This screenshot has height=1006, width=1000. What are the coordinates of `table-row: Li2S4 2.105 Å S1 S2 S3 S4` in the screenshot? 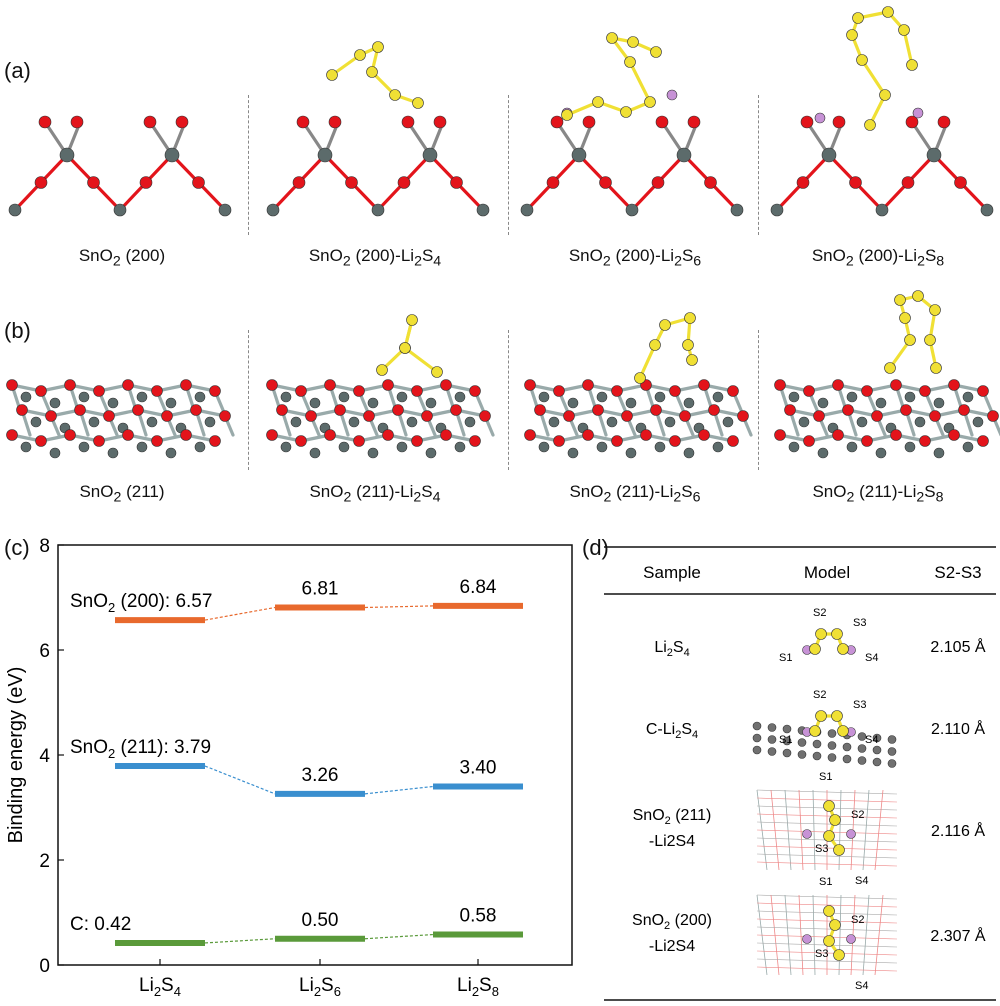 It's located at (820, 635).